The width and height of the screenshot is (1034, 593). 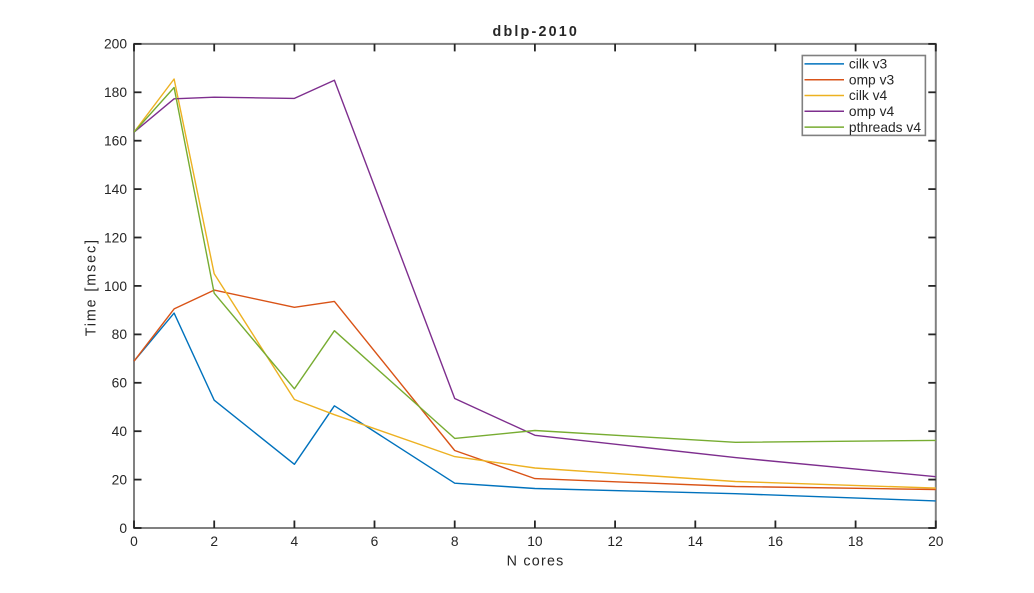 What do you see at coordinates (120, 431) in the screenshot?
I see `svg-text: 40` at bounding box center [120, 431].